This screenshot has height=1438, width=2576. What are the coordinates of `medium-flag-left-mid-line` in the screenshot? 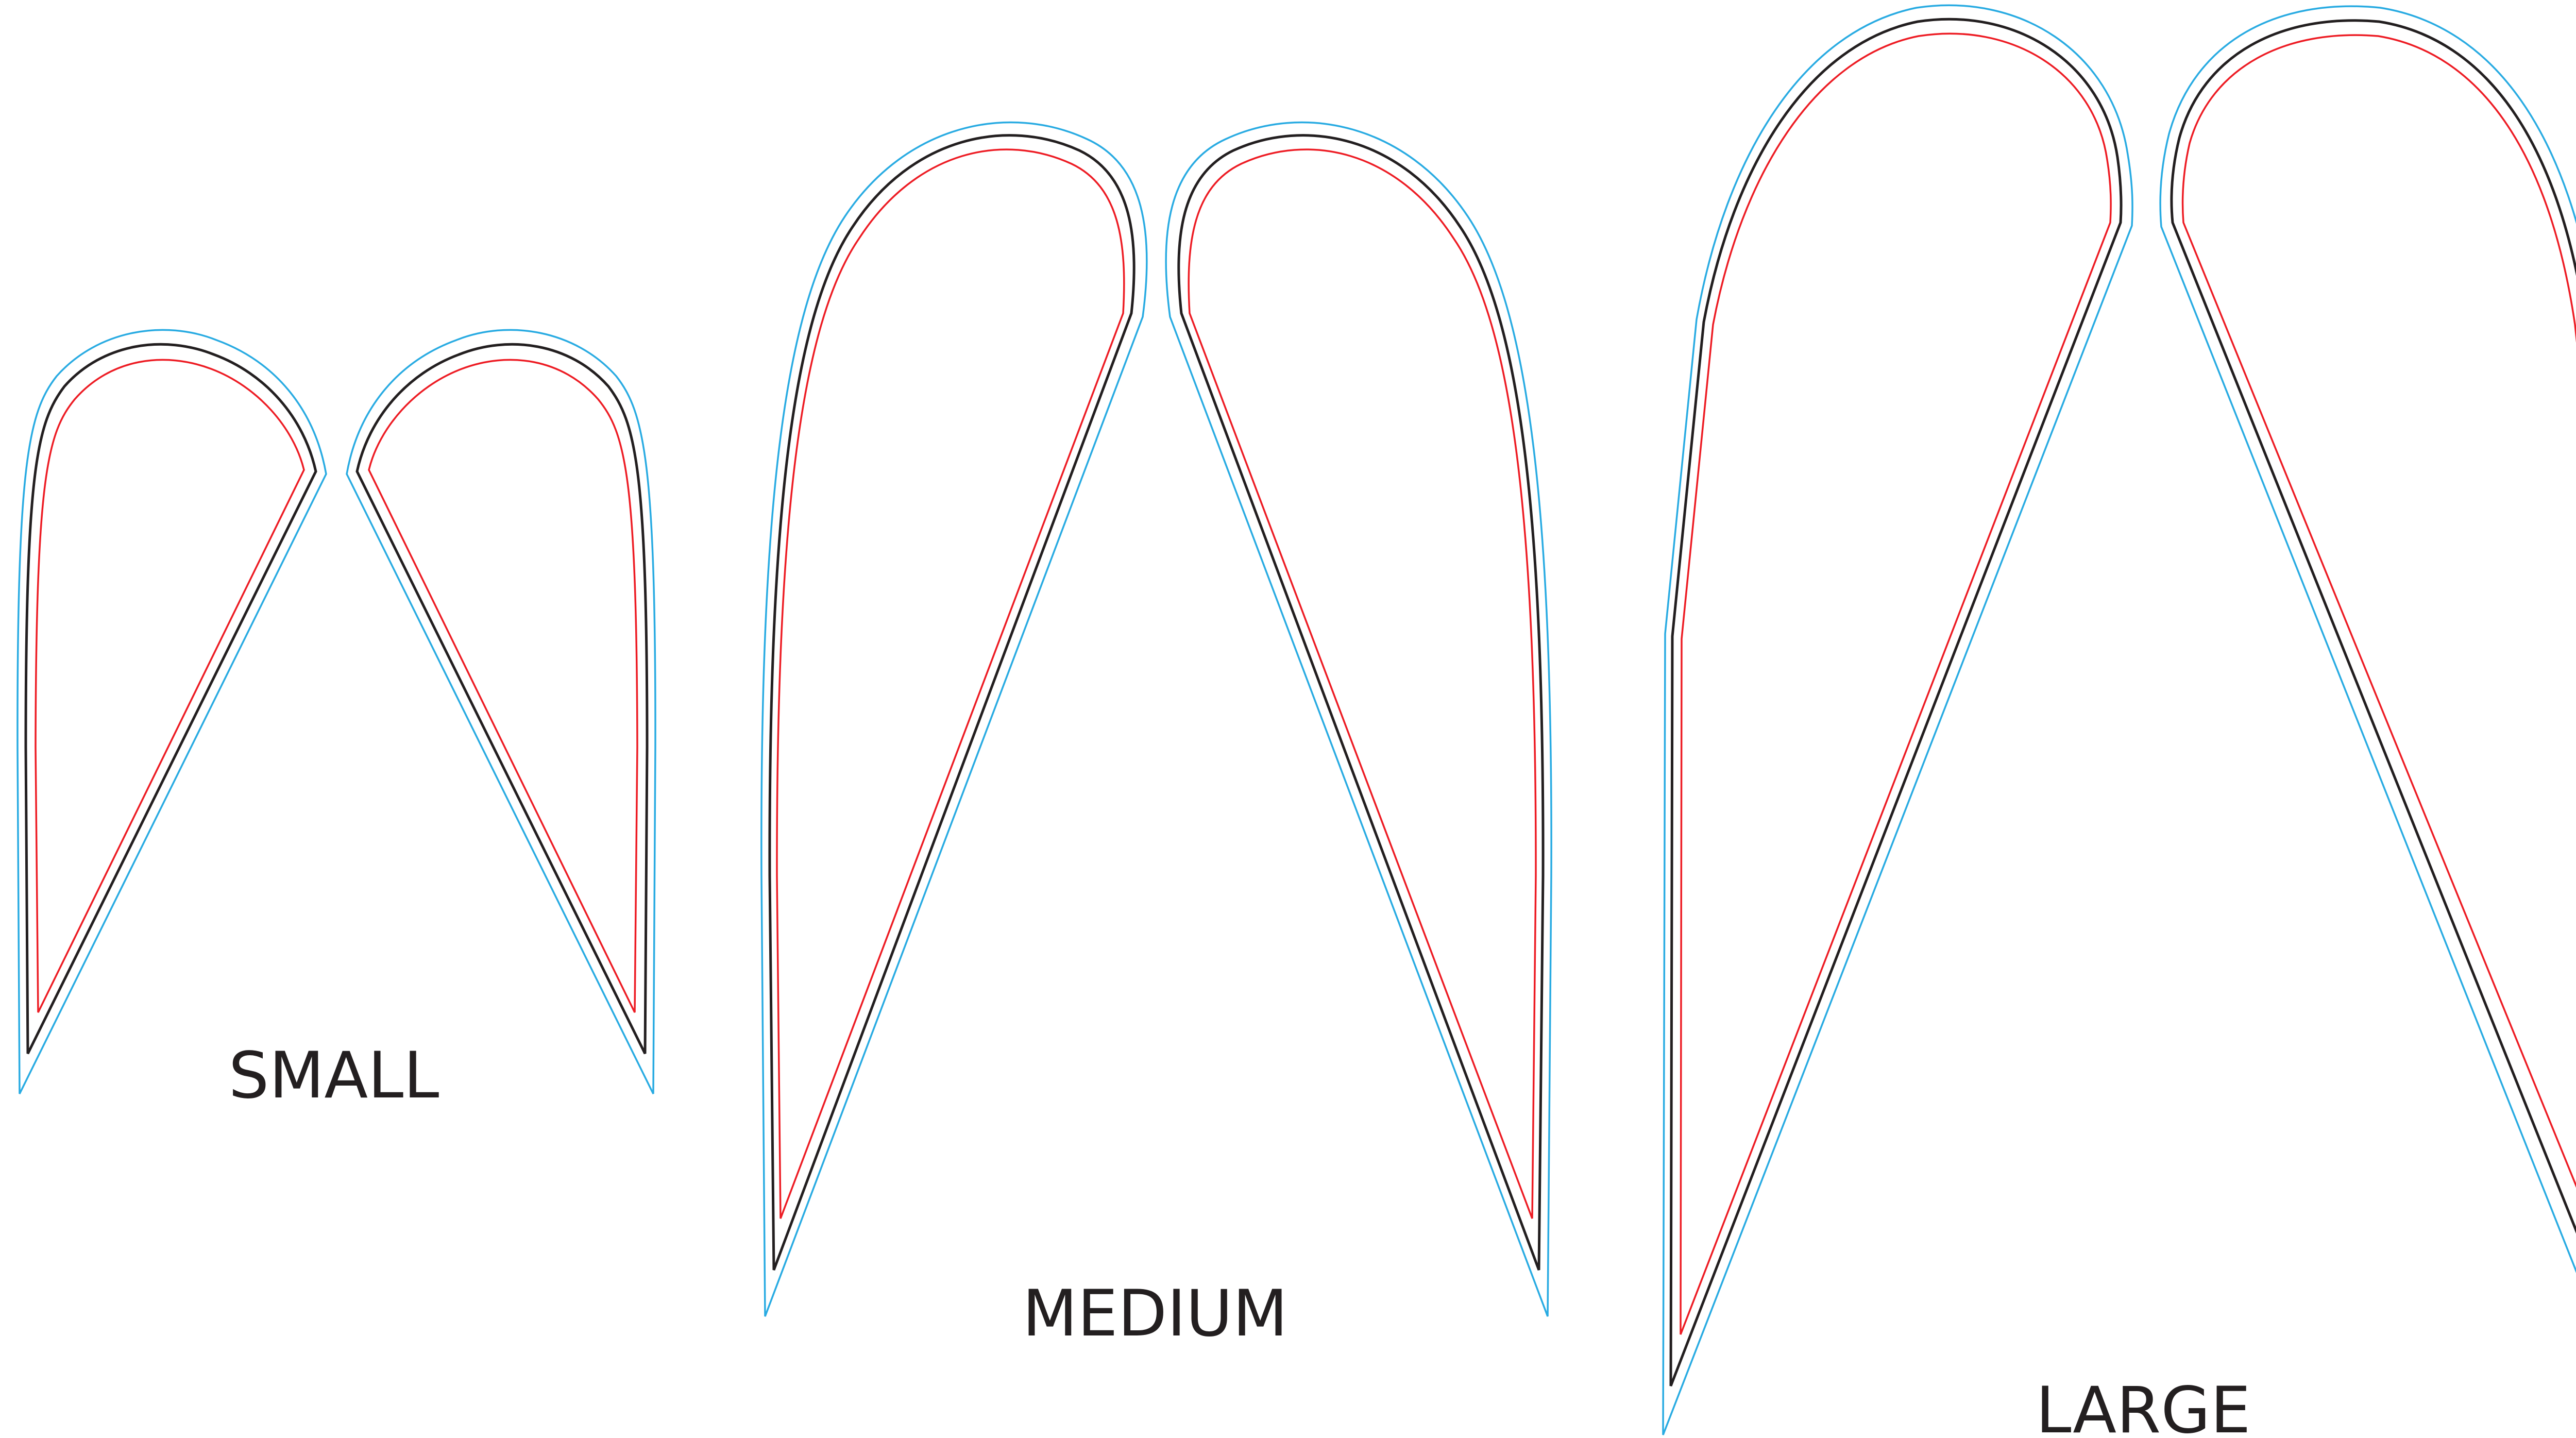 It's located at (952, 703).